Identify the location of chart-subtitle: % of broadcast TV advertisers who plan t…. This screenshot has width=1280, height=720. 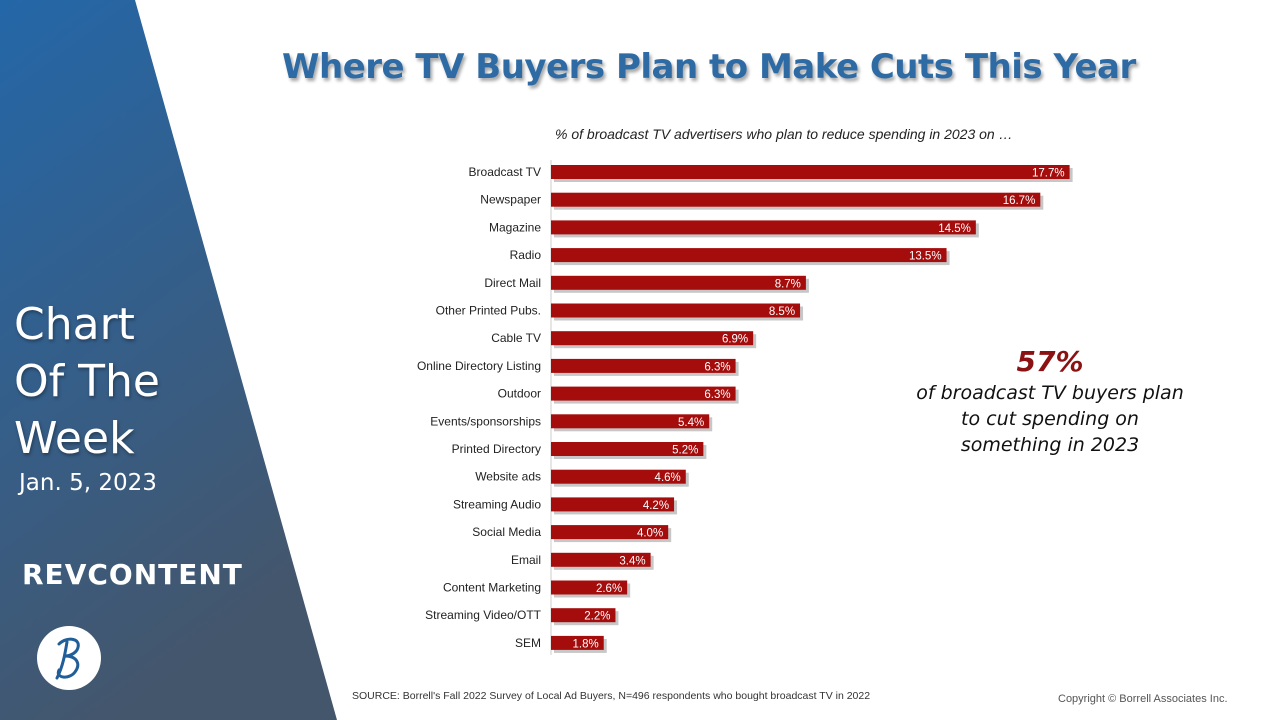
(784, 134).